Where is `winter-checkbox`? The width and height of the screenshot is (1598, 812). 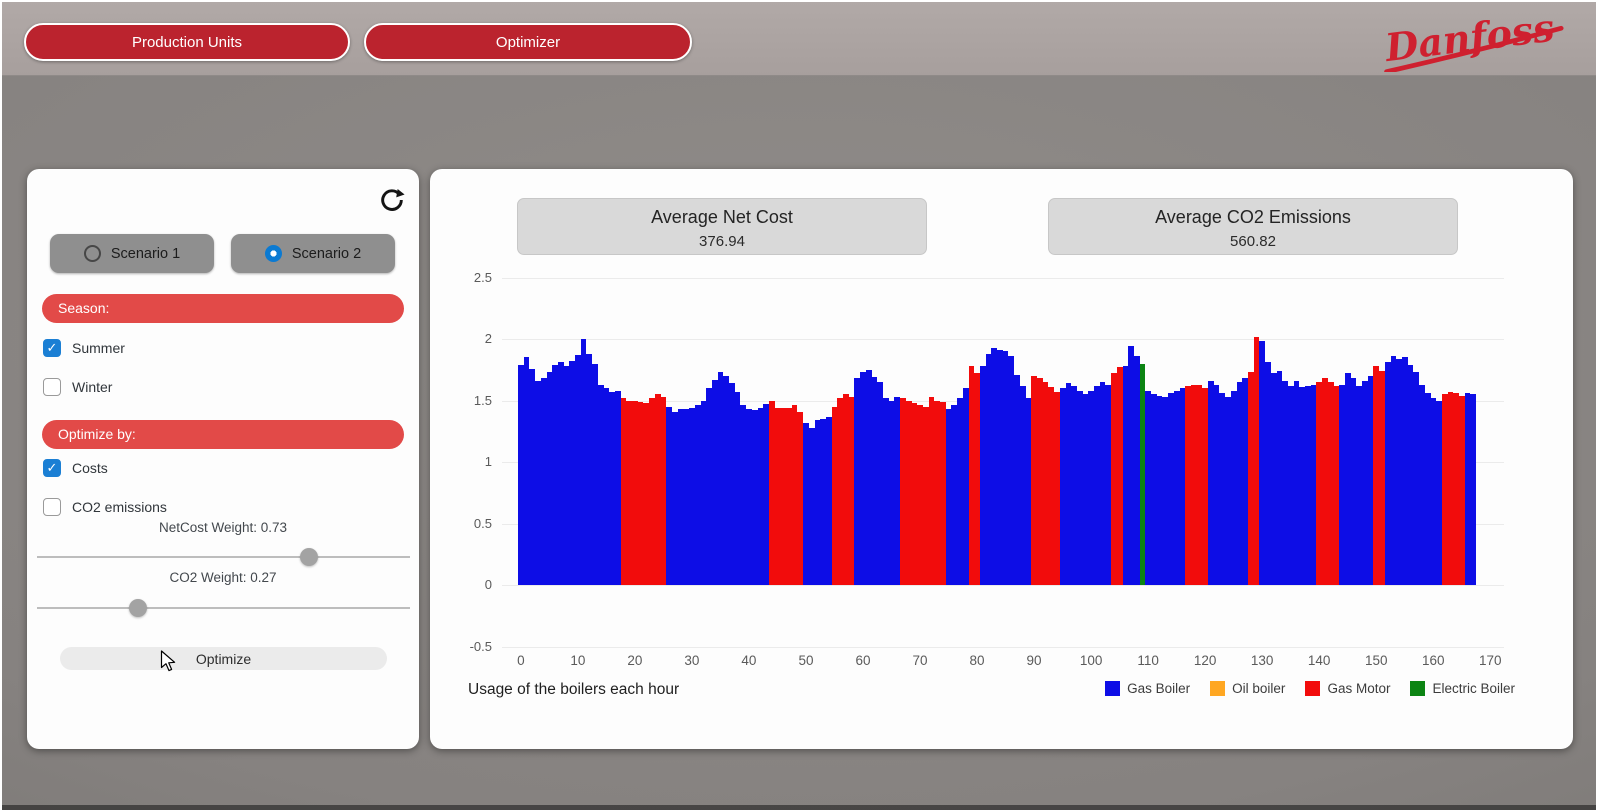 winter-checkbox is located at coordinates (52, 387).